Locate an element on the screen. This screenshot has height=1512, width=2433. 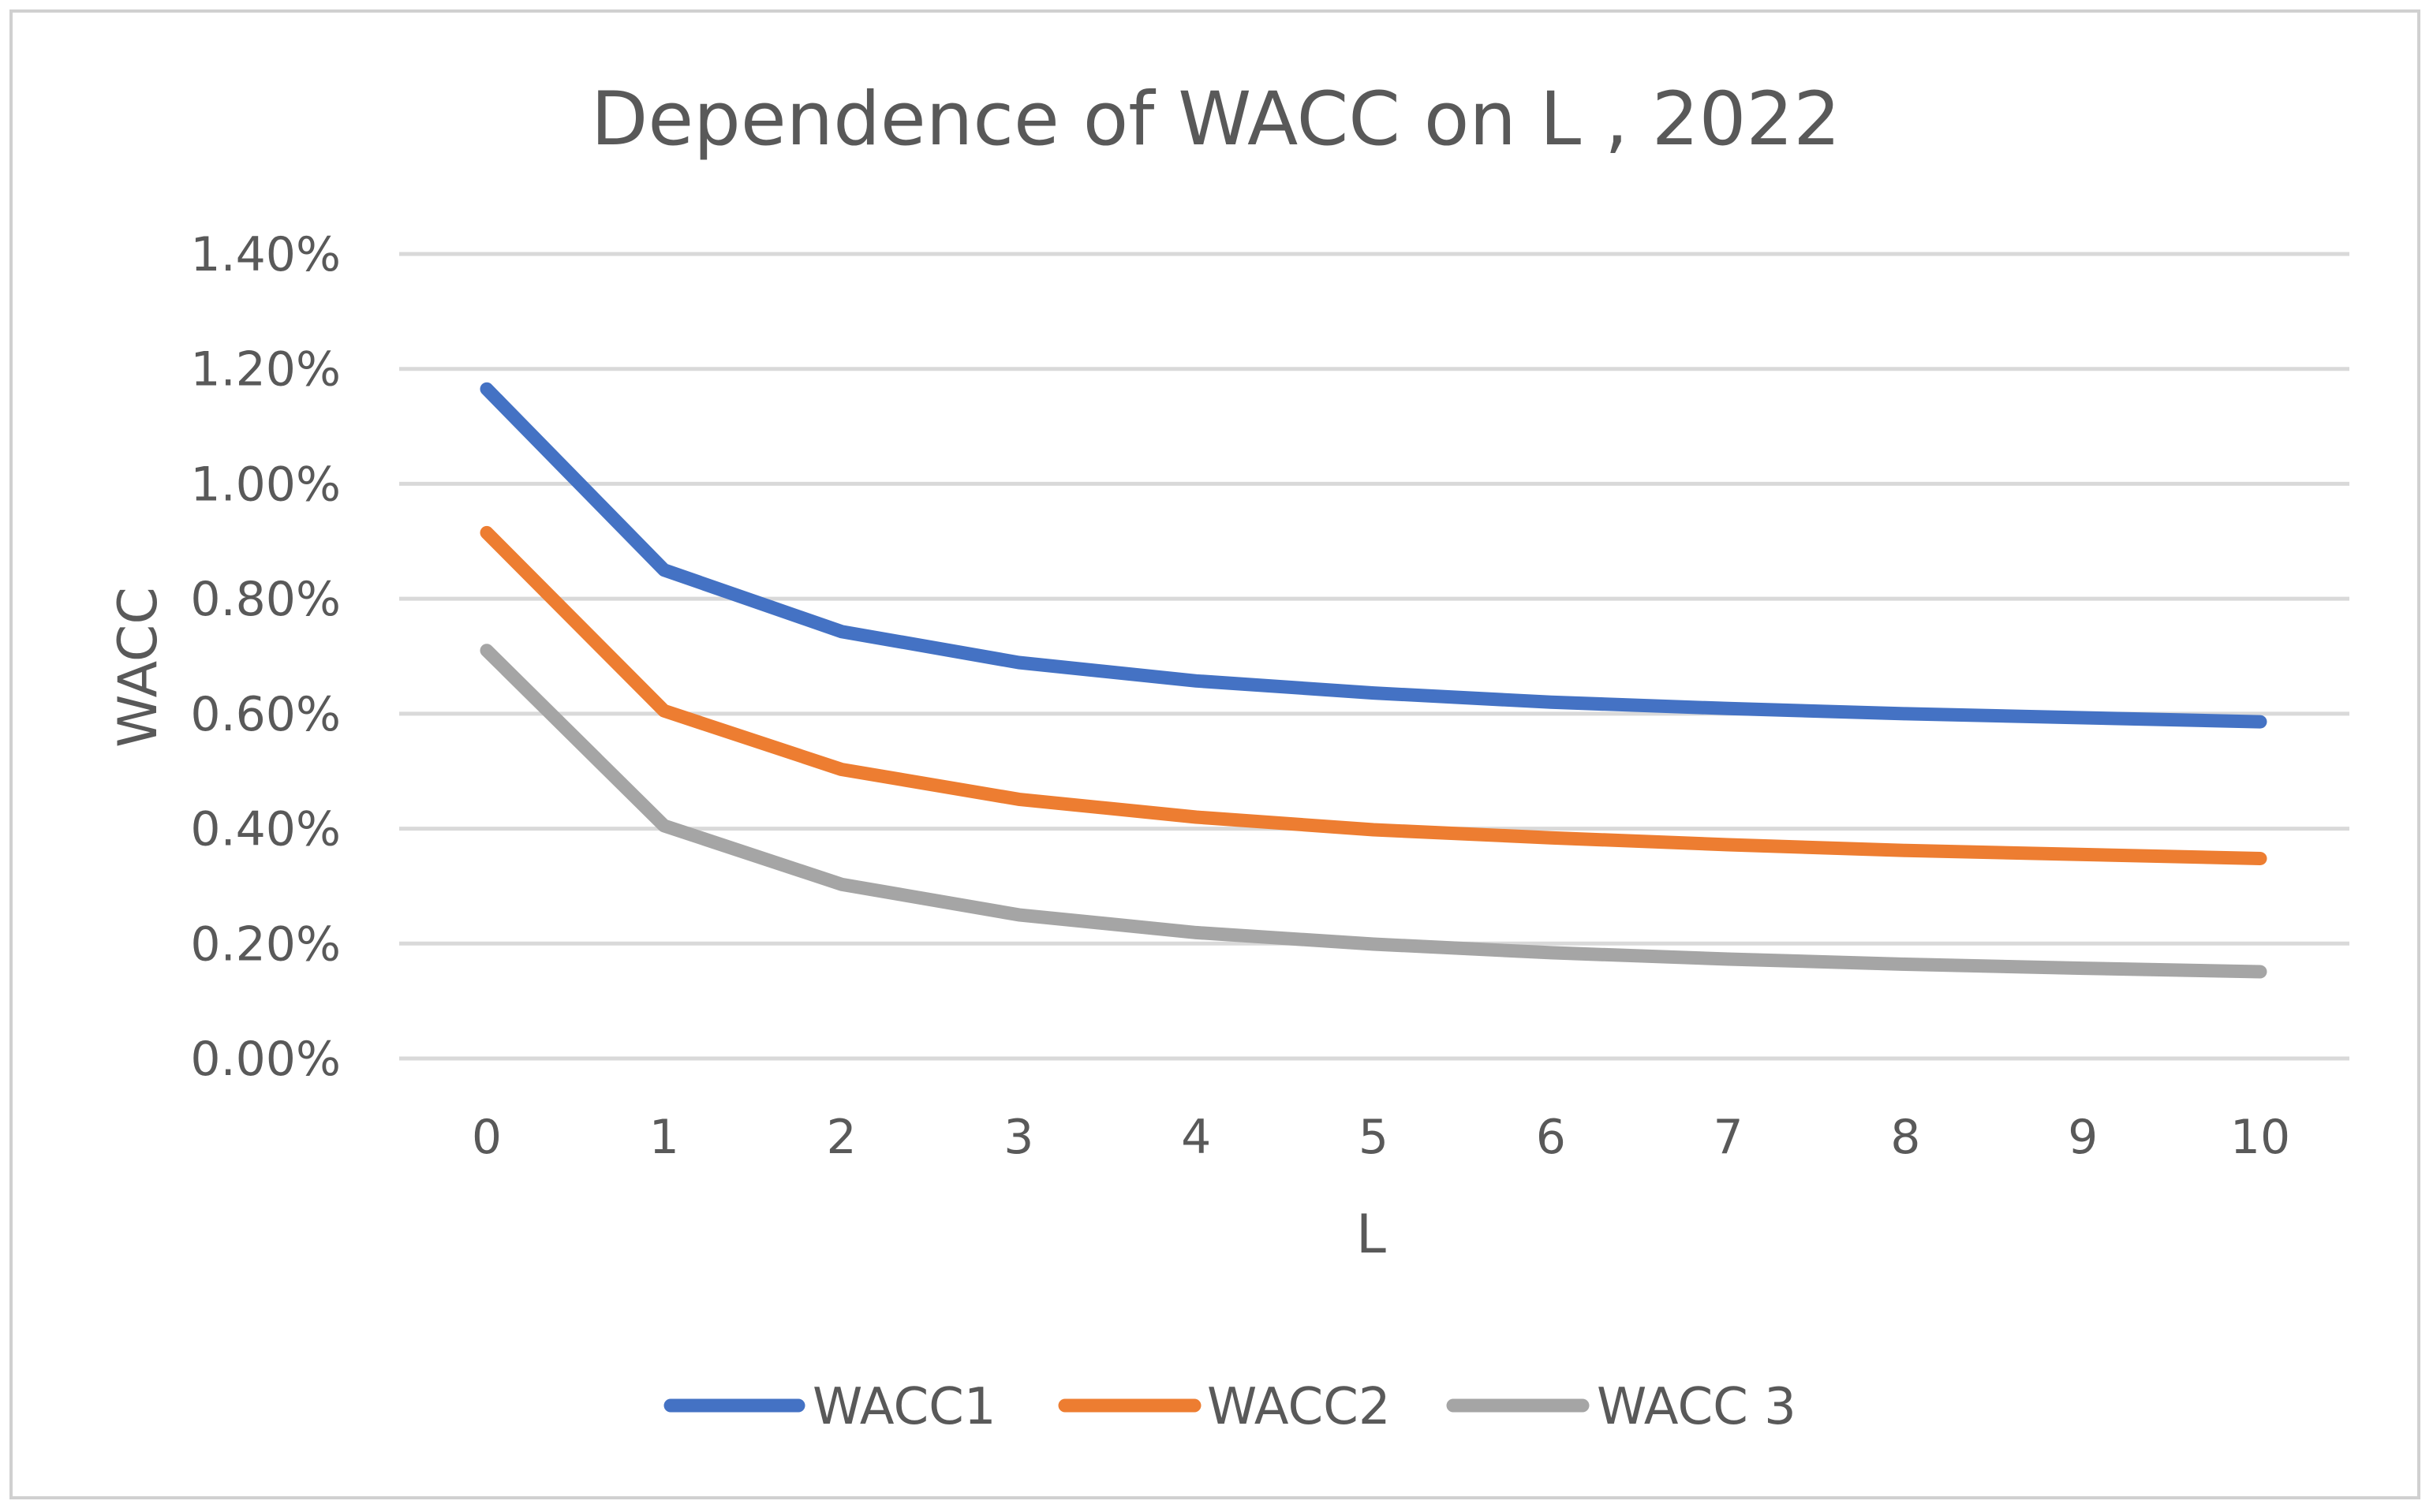
x-tick-label: 0 is located at coordinates (487, 1137).